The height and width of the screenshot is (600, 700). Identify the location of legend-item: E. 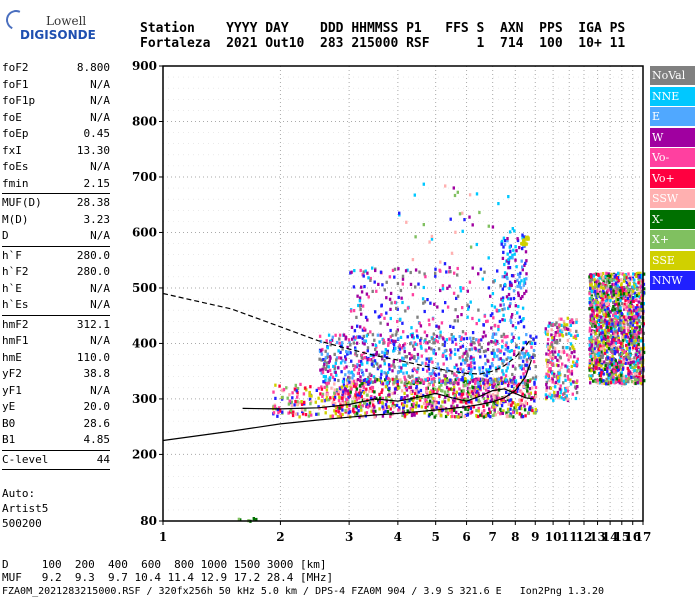
(672, 116).